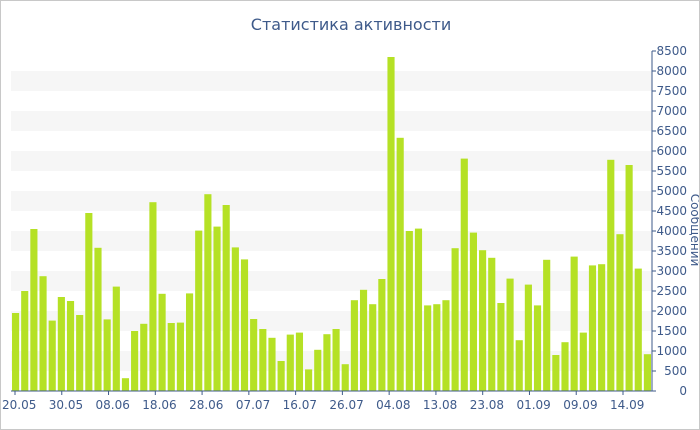 This screenshot has width=700, height=430. What do you see at coordinates (671, 91) in the screenshot?
I see `y-tick-label: 7500` at bounding box center [671, 91].